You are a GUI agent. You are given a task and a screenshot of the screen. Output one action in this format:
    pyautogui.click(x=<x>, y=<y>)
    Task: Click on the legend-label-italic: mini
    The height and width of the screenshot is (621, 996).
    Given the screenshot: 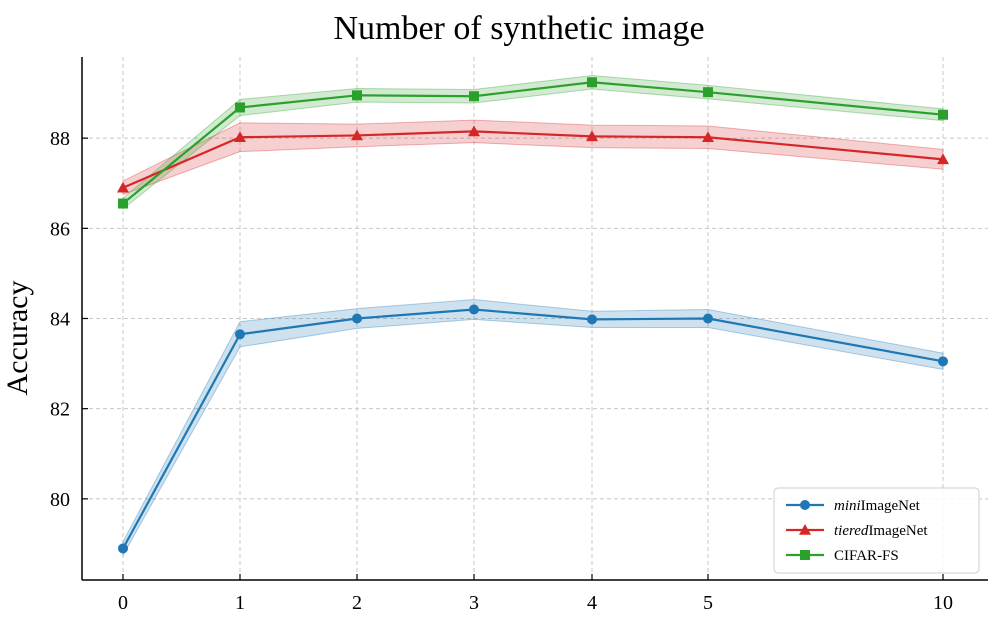 What is the action you would take?
    pyautogui.click(x=847, y=506)
    